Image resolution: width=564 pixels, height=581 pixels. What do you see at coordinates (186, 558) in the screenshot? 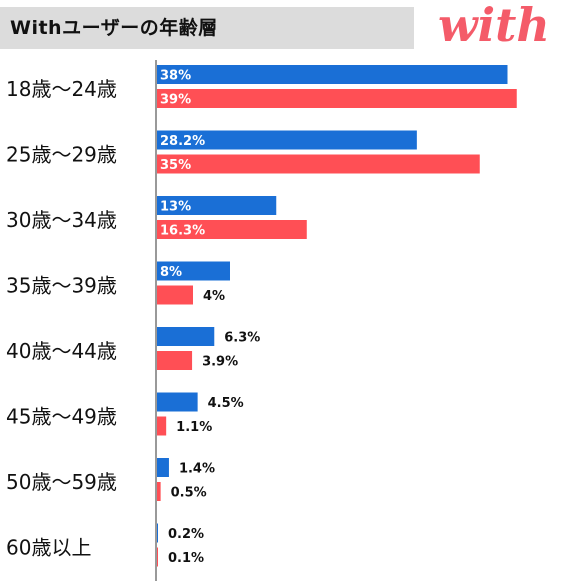
I see `data-label: 0.1%` at bounding box center [186, 558].